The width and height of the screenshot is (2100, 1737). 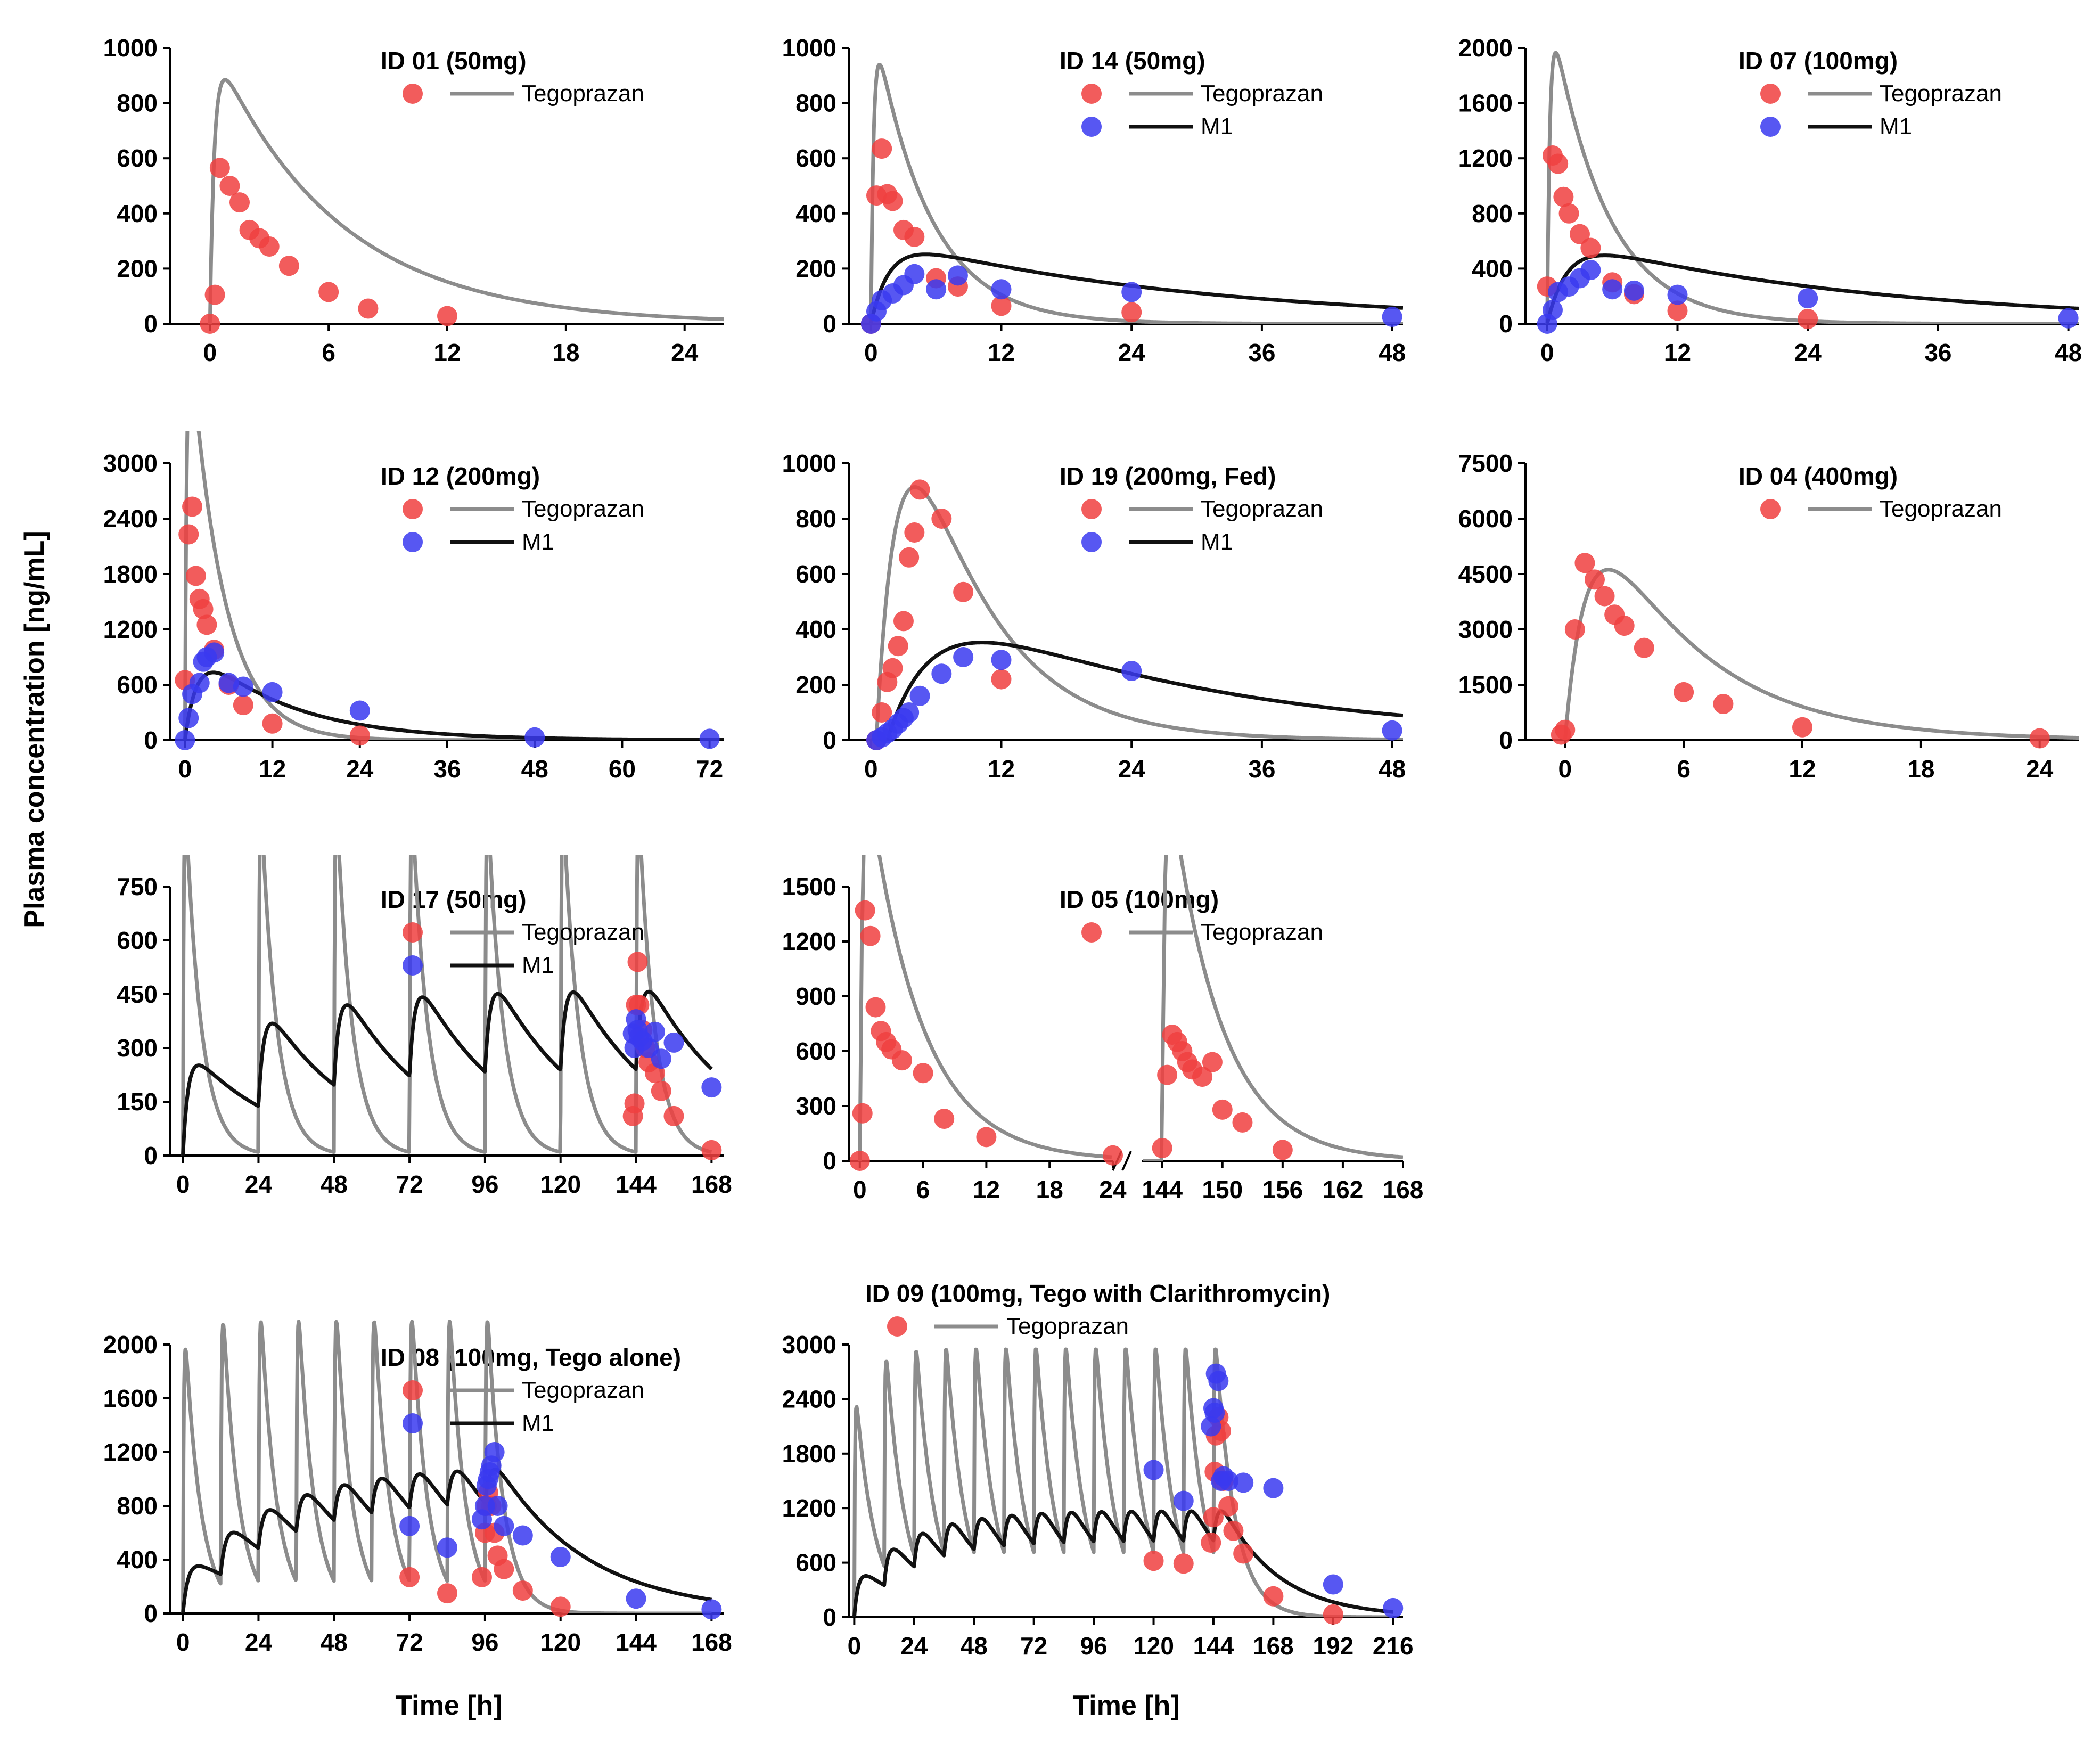 What do you see at coordinates (454, 899) in the screenshot?
I see `panel-title: ID 17 (50mg)` at bounding box center [454, 899].